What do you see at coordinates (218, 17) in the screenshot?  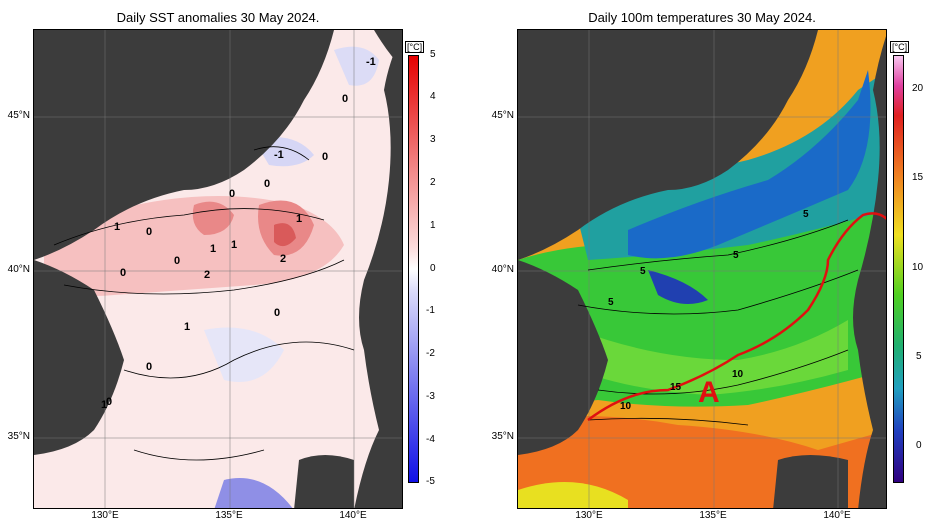 I see `left-panel-title: Daily SST anomalies 30 May 2024.` at bounding box center [218, 17].